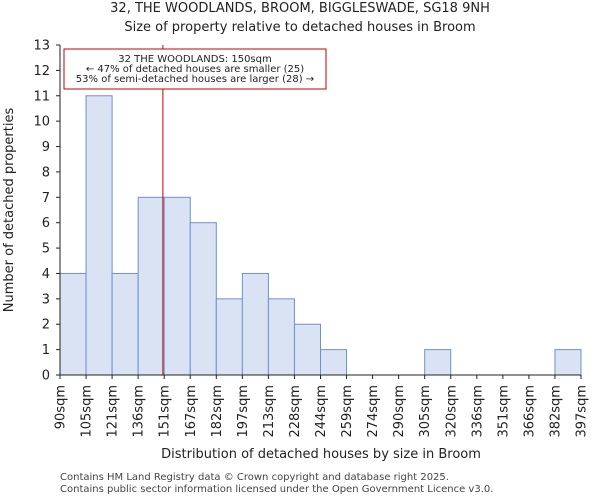 Image resolution: width=600 pixels, height=500 pixels. What do you see at coordinates (425, 411) in the screenshot?
I see `x-tick-label: 305sqm` at bounding box center [425, 411].